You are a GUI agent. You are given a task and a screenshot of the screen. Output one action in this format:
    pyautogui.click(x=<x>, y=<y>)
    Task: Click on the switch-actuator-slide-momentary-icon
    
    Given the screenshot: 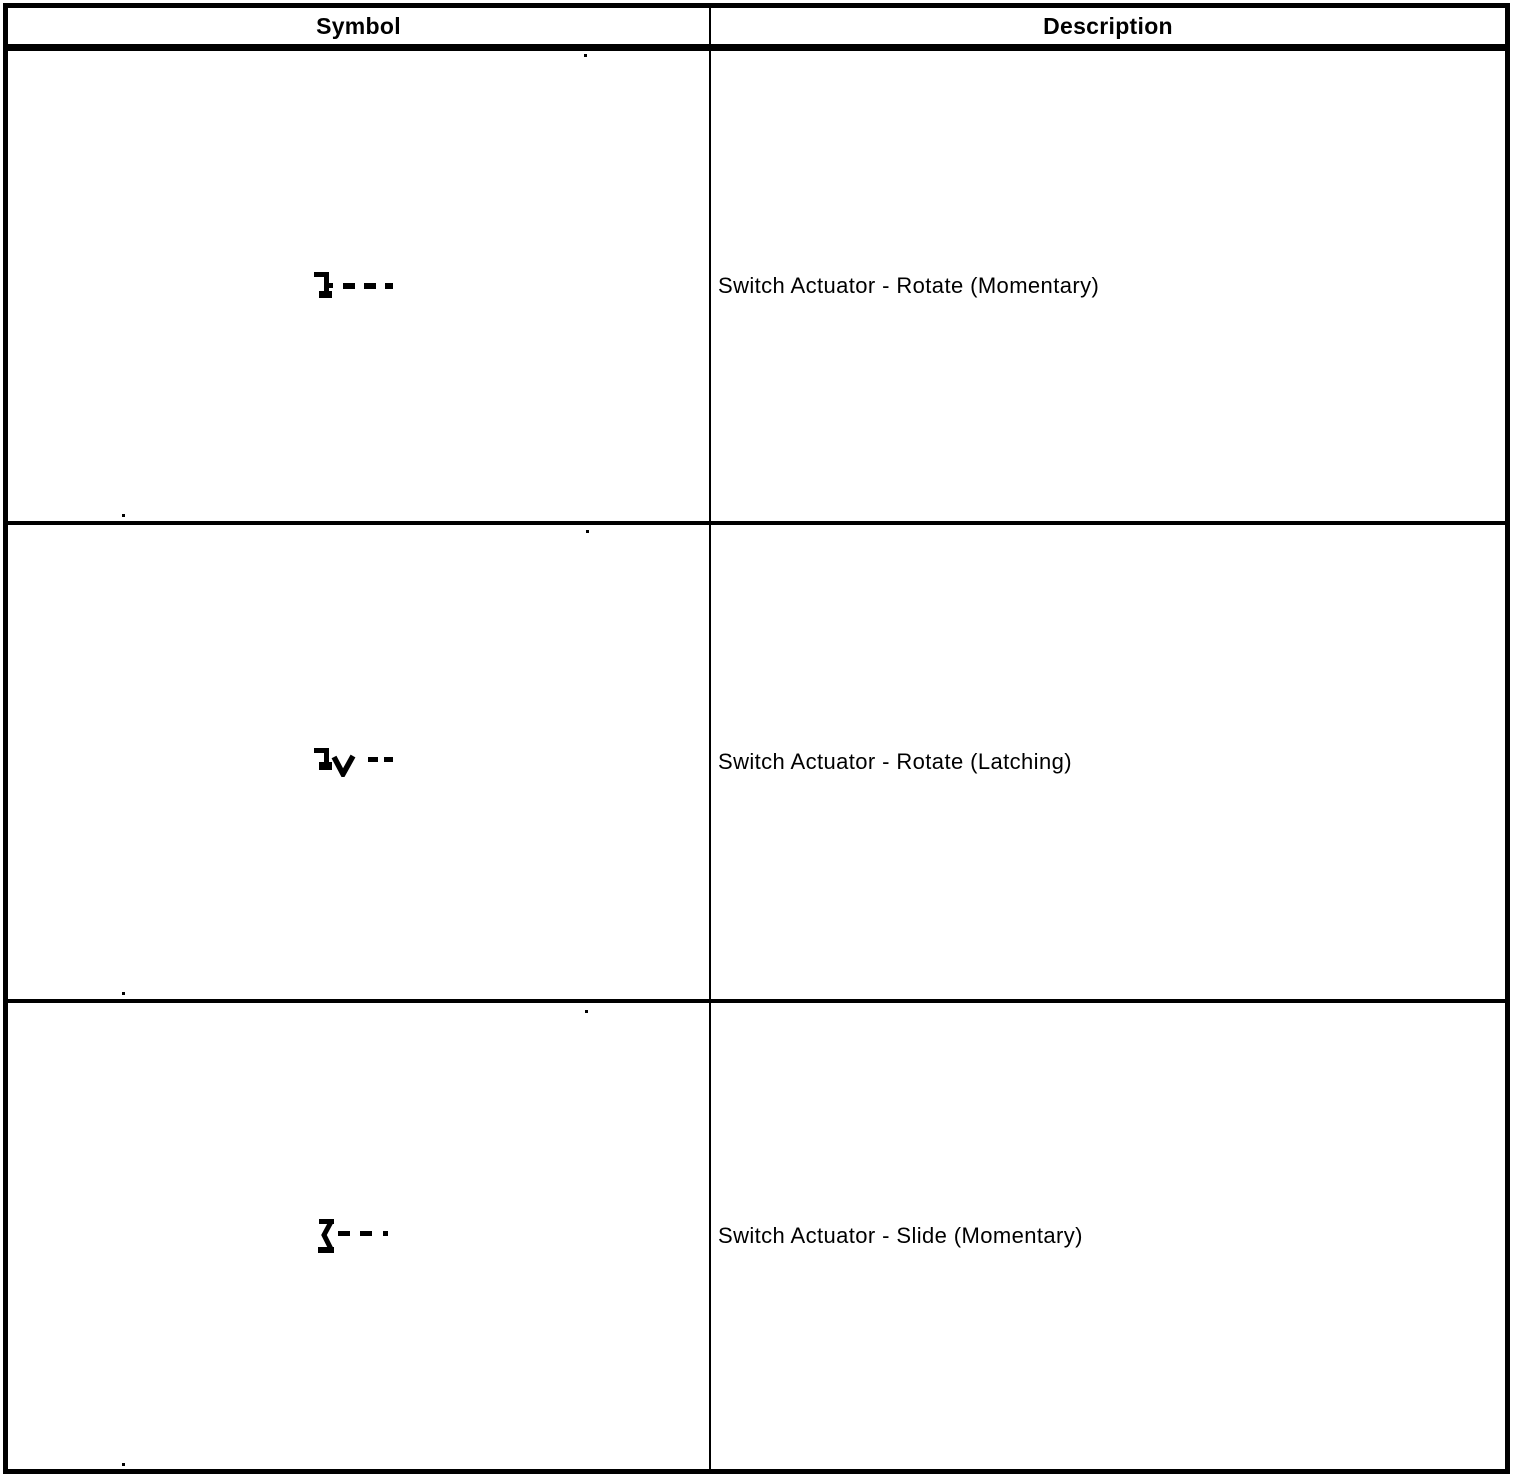 What is the action you would take?
    pyautogui.click(x=352, y=1236)
    